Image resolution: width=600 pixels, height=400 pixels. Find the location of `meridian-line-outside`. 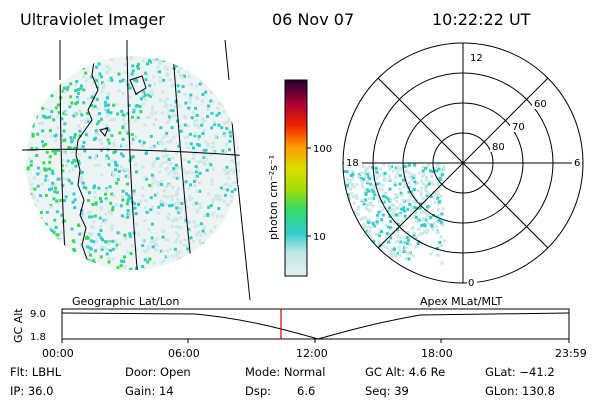

meridian-line-outside is located at coordinates (227, 60).